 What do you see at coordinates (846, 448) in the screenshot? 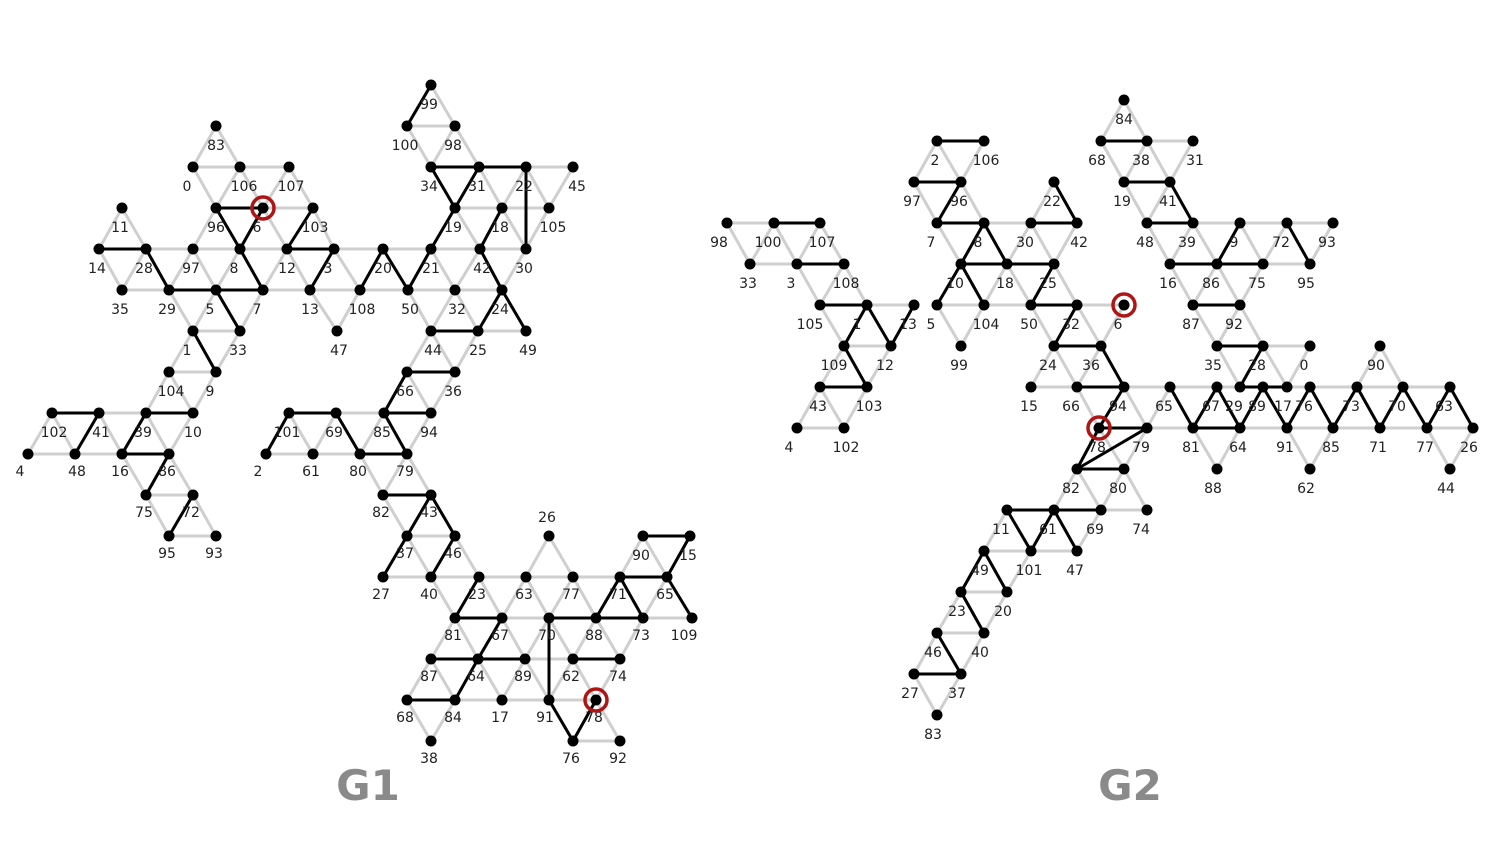
I see `node-label: 102` at bounding box center [846, 448].